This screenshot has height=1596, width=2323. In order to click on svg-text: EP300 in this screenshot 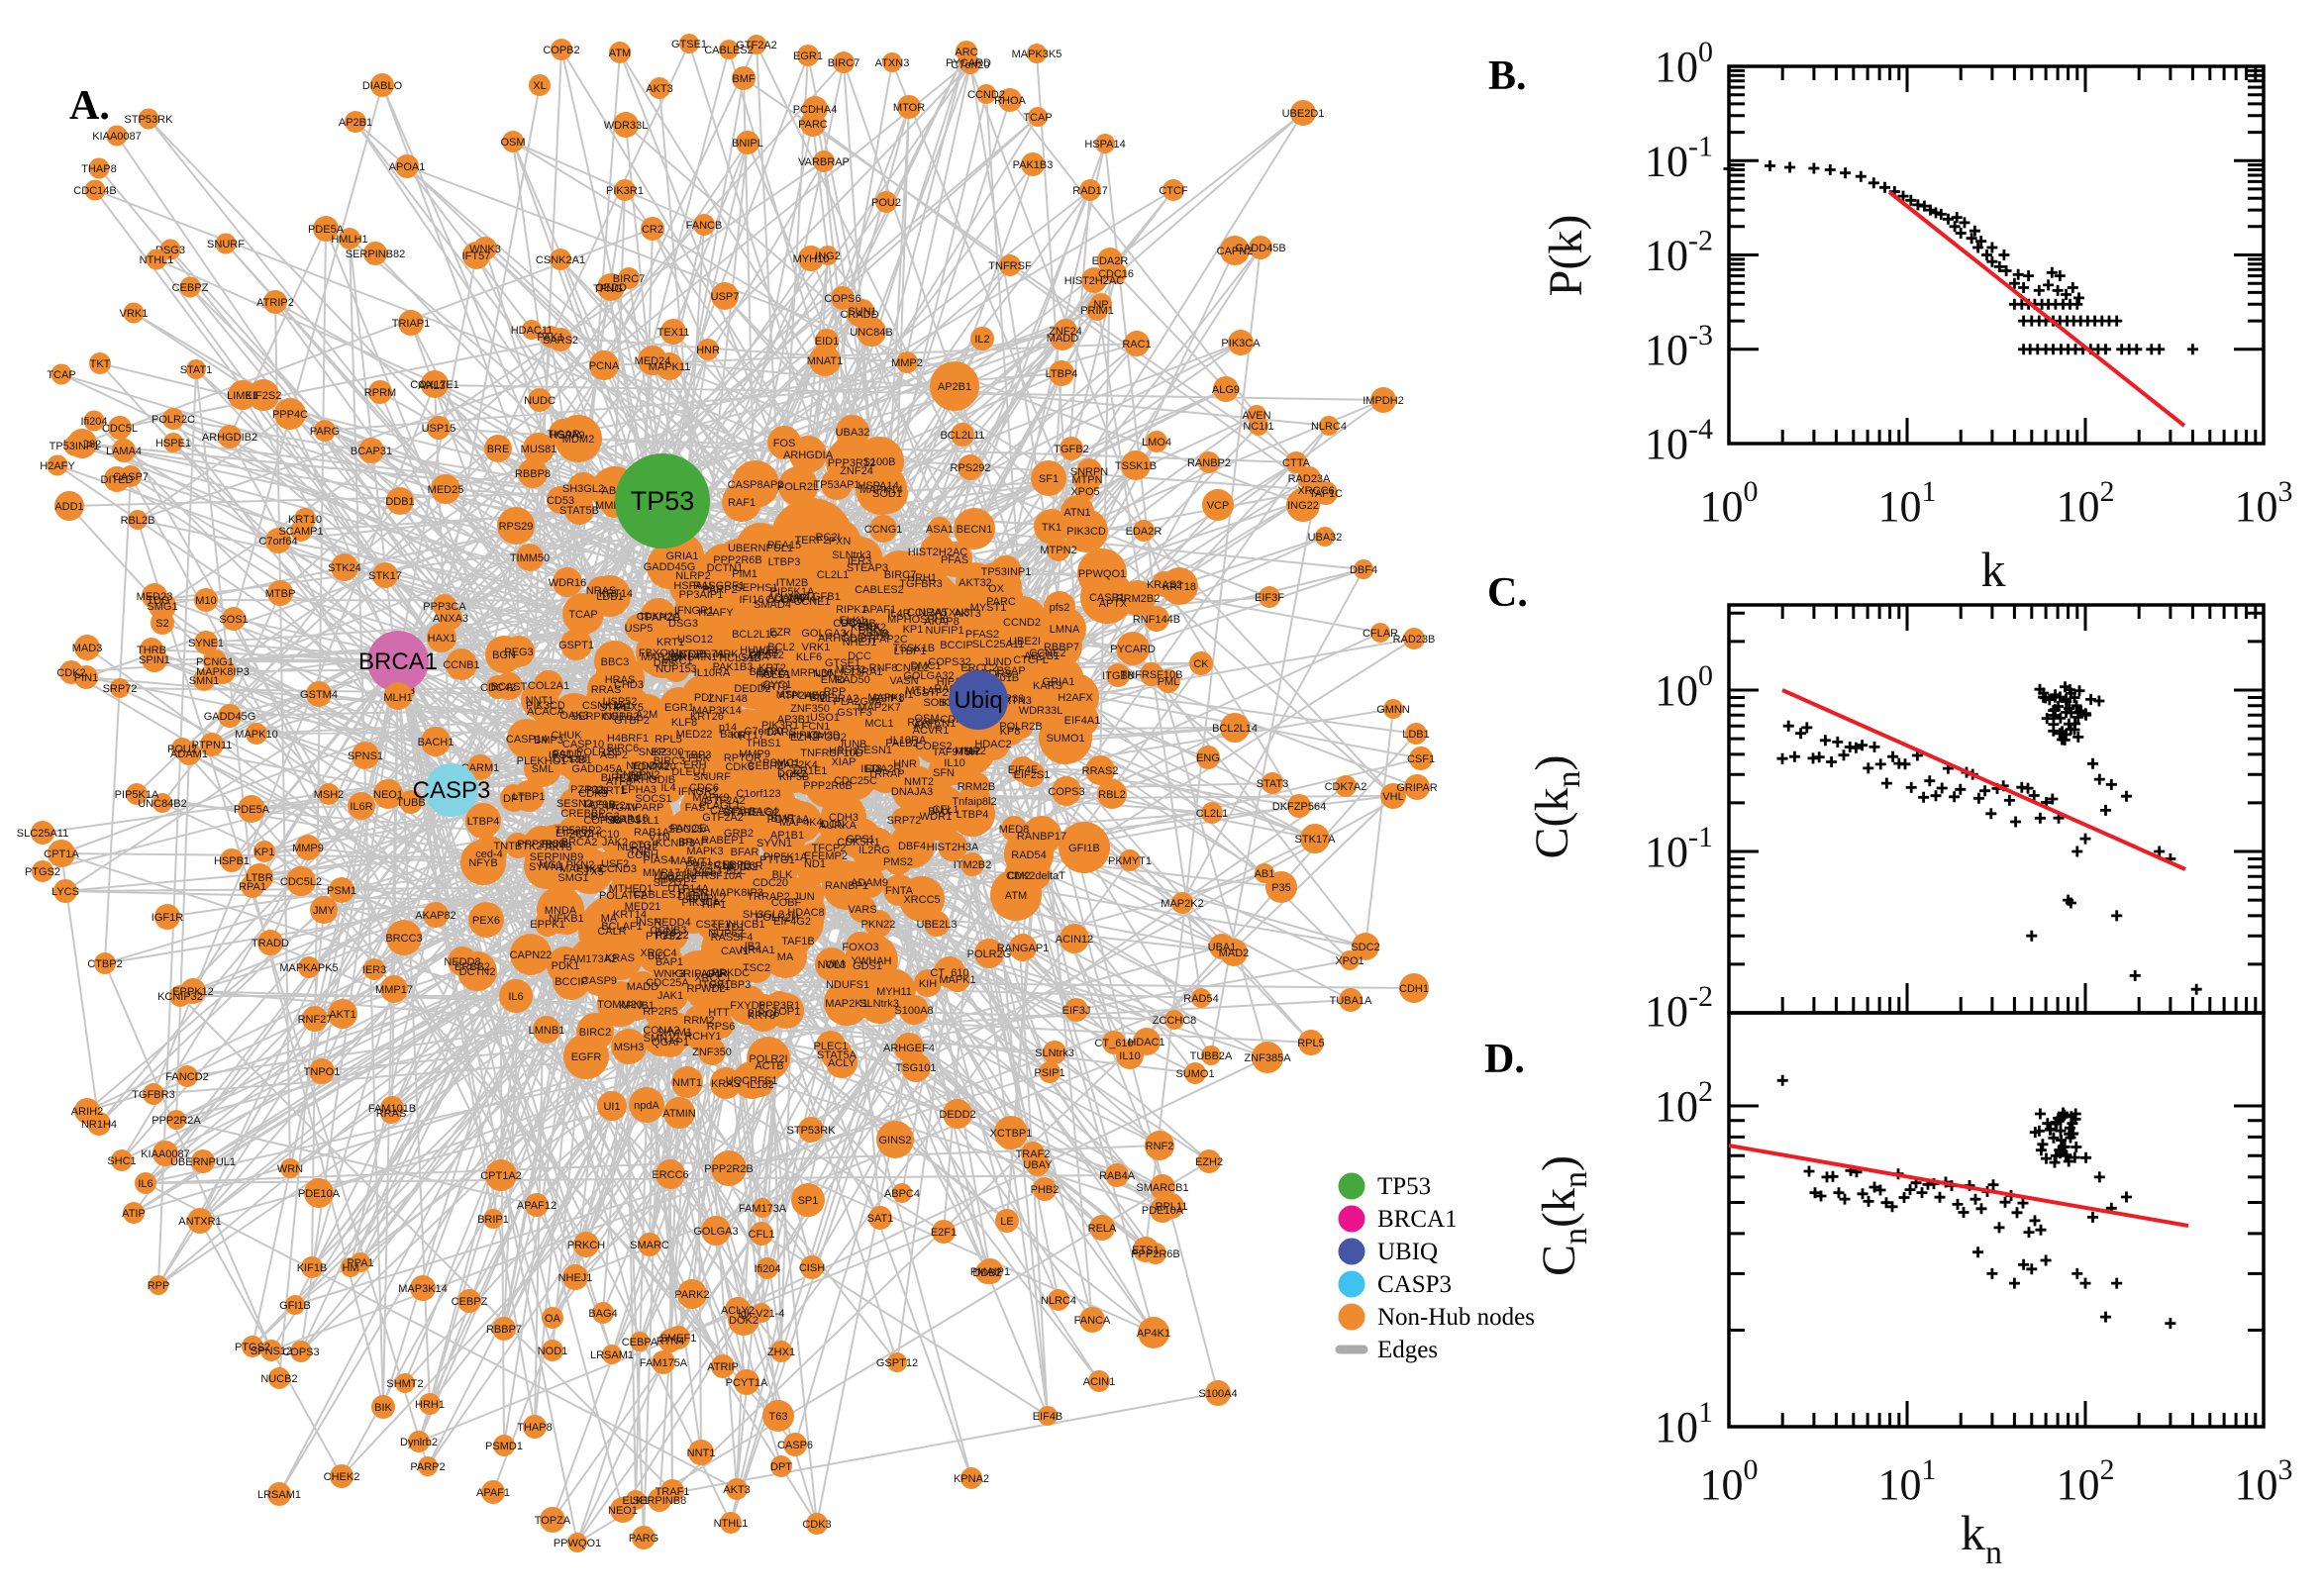, I will do `click(667, 752)`.